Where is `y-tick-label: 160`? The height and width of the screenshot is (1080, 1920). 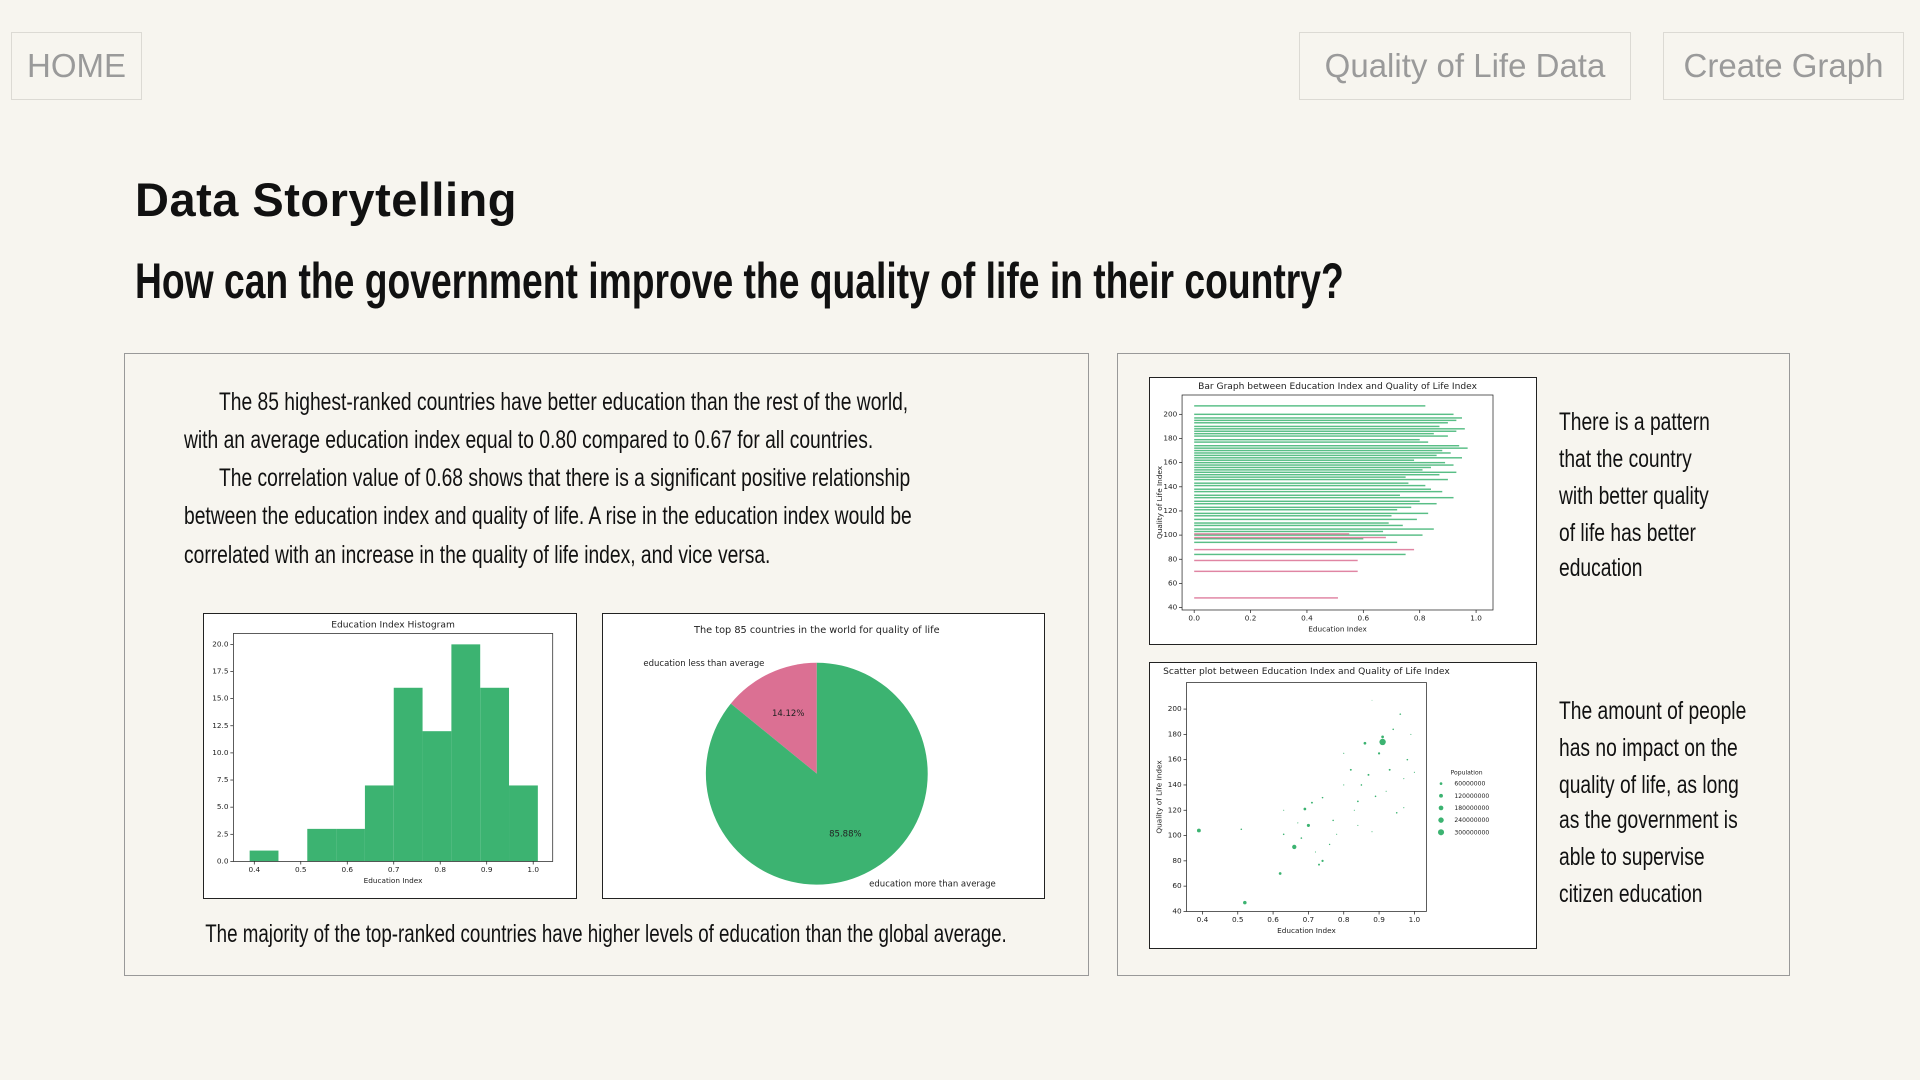
y-tick-label: 160 is located at coordinates (1175, 759).